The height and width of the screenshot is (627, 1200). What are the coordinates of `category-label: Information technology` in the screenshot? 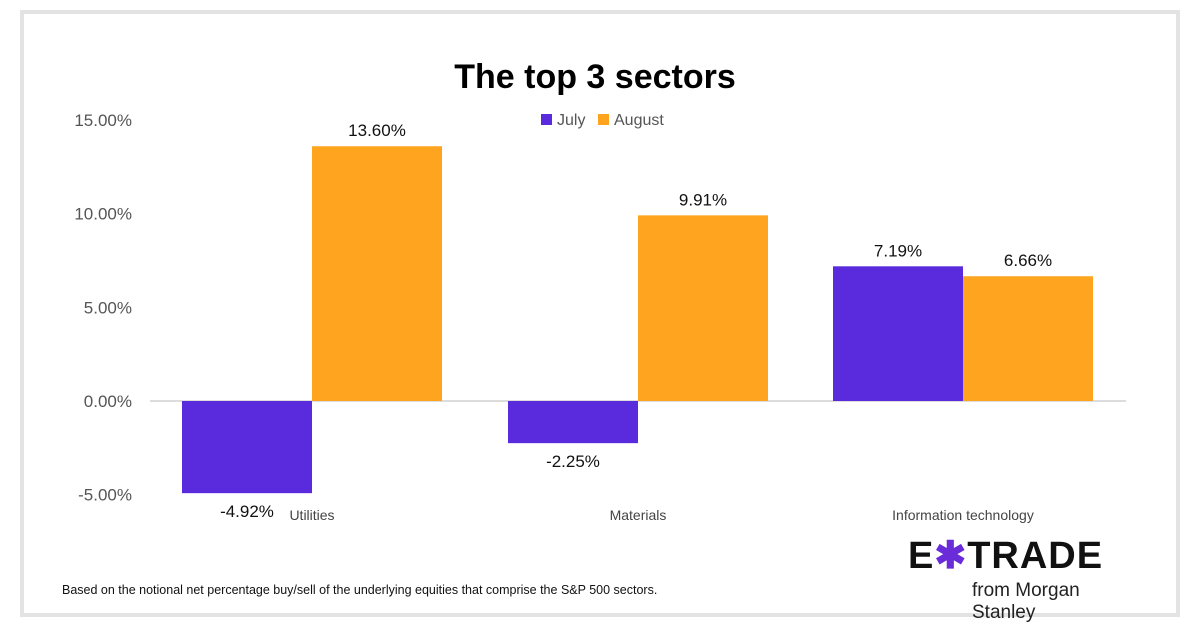 It's located at (963, 515).